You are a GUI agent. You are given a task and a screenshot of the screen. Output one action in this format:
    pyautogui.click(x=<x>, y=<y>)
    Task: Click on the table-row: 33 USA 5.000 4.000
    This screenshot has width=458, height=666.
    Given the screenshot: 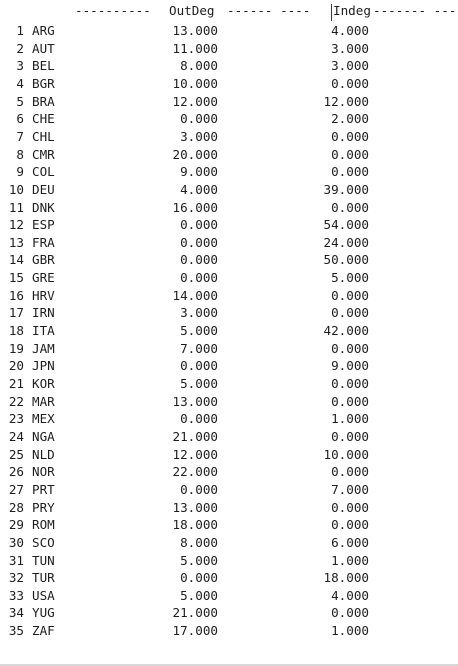 What is the action you would take?
    pyautogui.click(x=229, y=595)
    